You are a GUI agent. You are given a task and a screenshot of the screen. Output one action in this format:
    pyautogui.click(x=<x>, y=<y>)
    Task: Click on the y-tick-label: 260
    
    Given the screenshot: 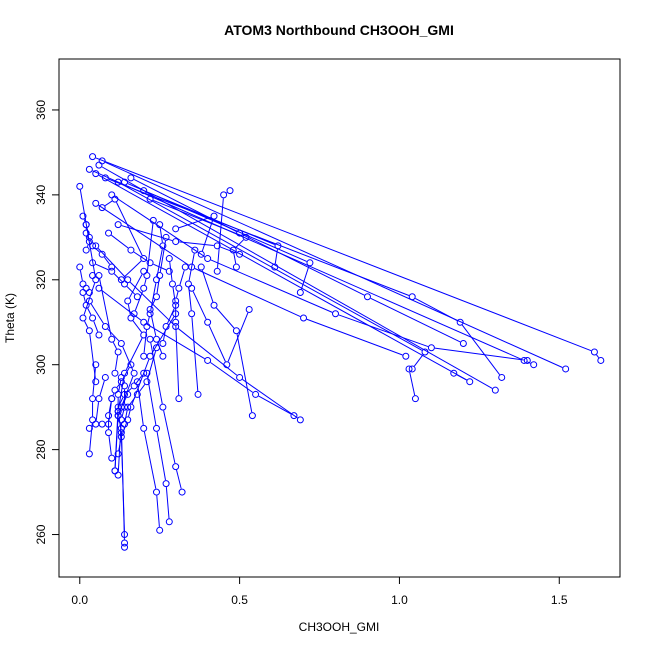 What is the action you would take?
    pyautogui.click(x=41, y=534)
    